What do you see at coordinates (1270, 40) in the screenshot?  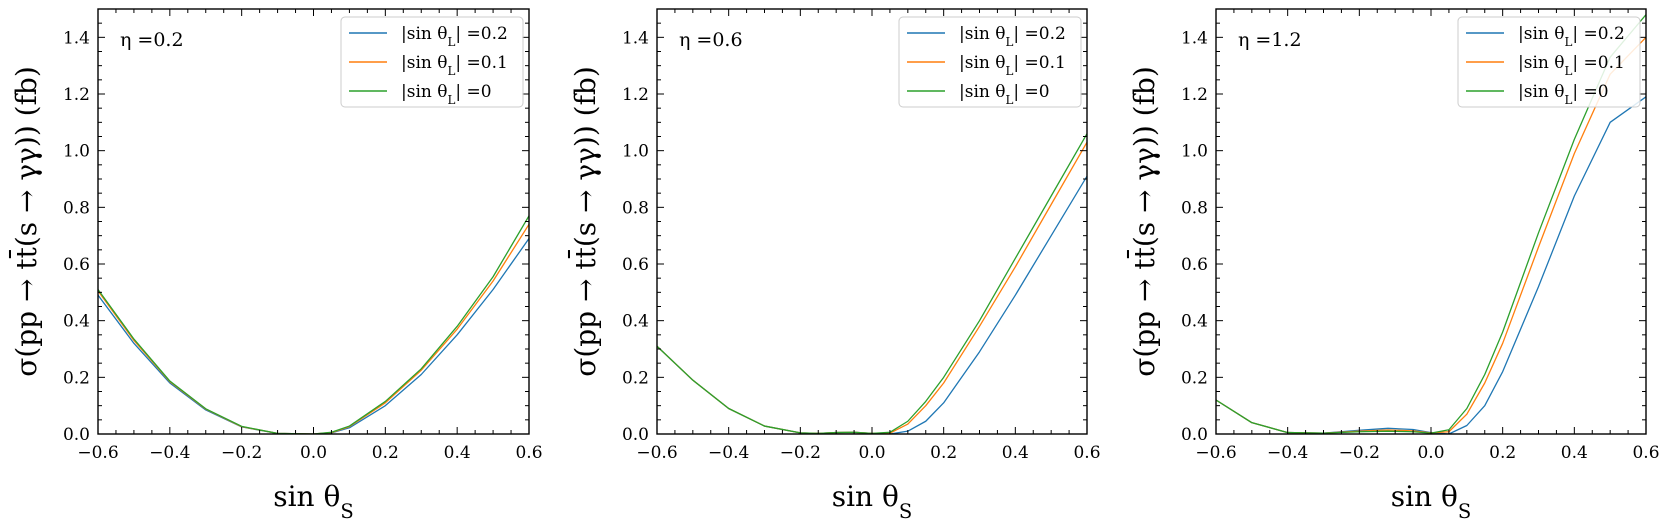 I see `eta-annotation: η =1.2` at bounding box center [1270, 40].